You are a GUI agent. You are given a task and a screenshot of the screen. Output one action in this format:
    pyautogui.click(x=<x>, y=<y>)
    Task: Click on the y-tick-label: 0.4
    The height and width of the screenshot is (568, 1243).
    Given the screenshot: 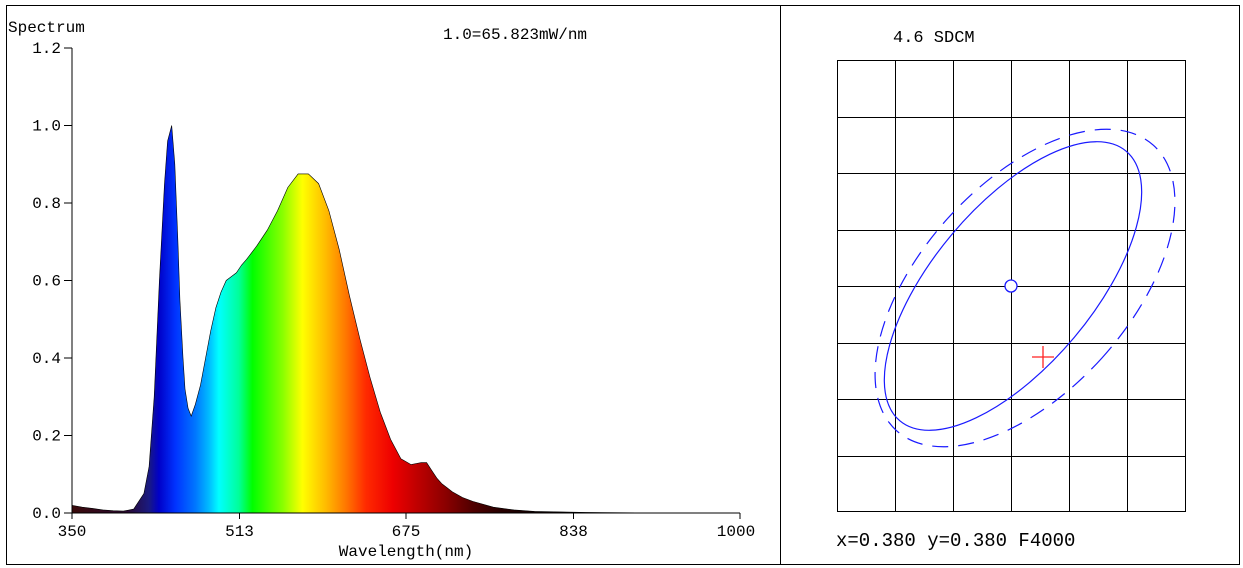 What is the action you would take?
    pyautogui.click(x=46, y=359)
    